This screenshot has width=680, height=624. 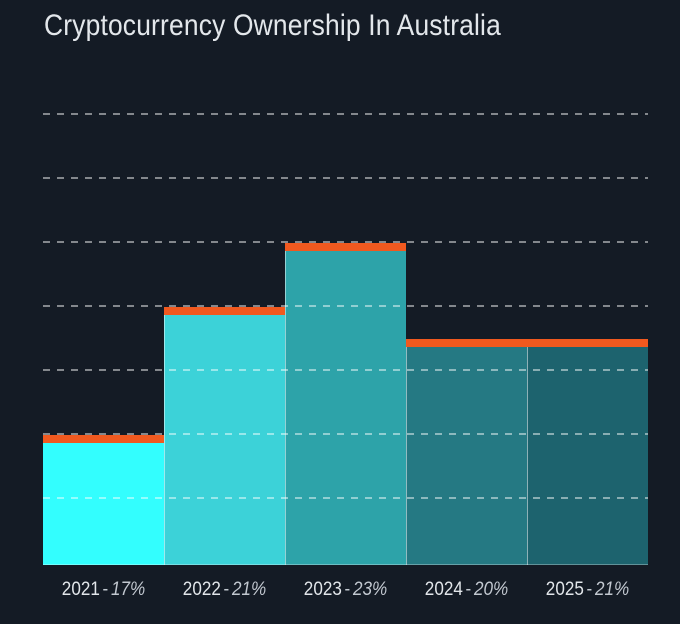 What do you see at coordinates (345, 408) in the screenshot?
I see `bar-2023` at bounding box center [345, 408].